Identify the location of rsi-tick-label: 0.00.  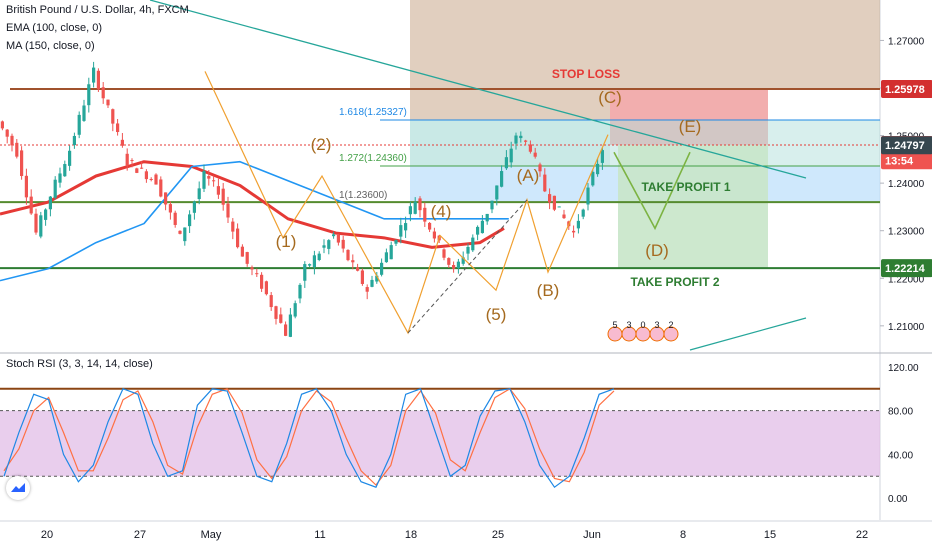
(898, 499).